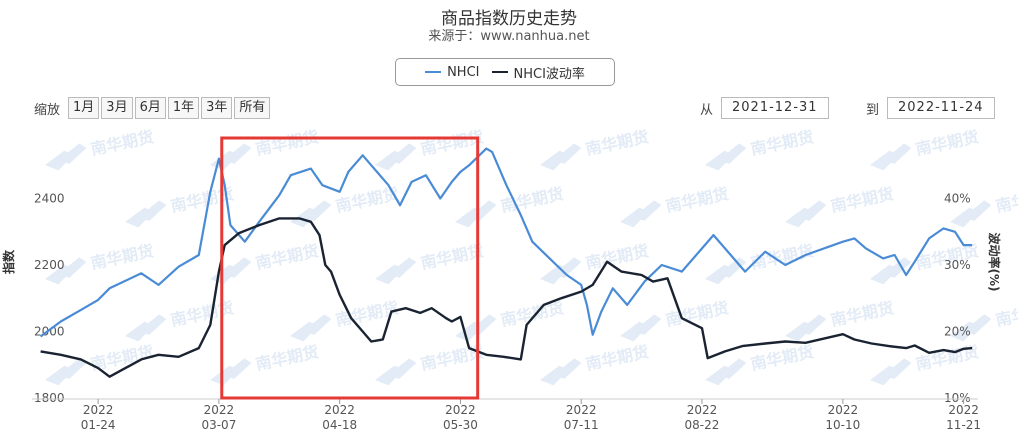 This screenshot has width=1018, height=443. Describe the element at coordinates (963, 425) in the screenshot. I see `x-tick-date: 11-21` at that location.